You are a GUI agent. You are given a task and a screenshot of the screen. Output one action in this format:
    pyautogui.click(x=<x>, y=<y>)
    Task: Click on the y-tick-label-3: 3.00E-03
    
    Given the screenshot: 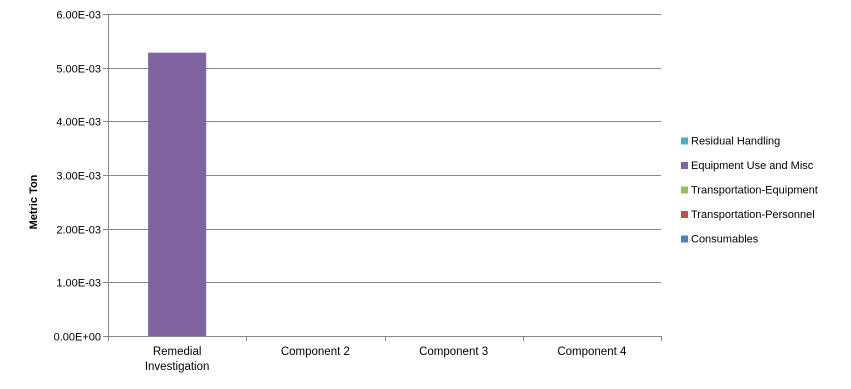 What is the action you would take?
    pyautogui.click(x=78, y=177)
    